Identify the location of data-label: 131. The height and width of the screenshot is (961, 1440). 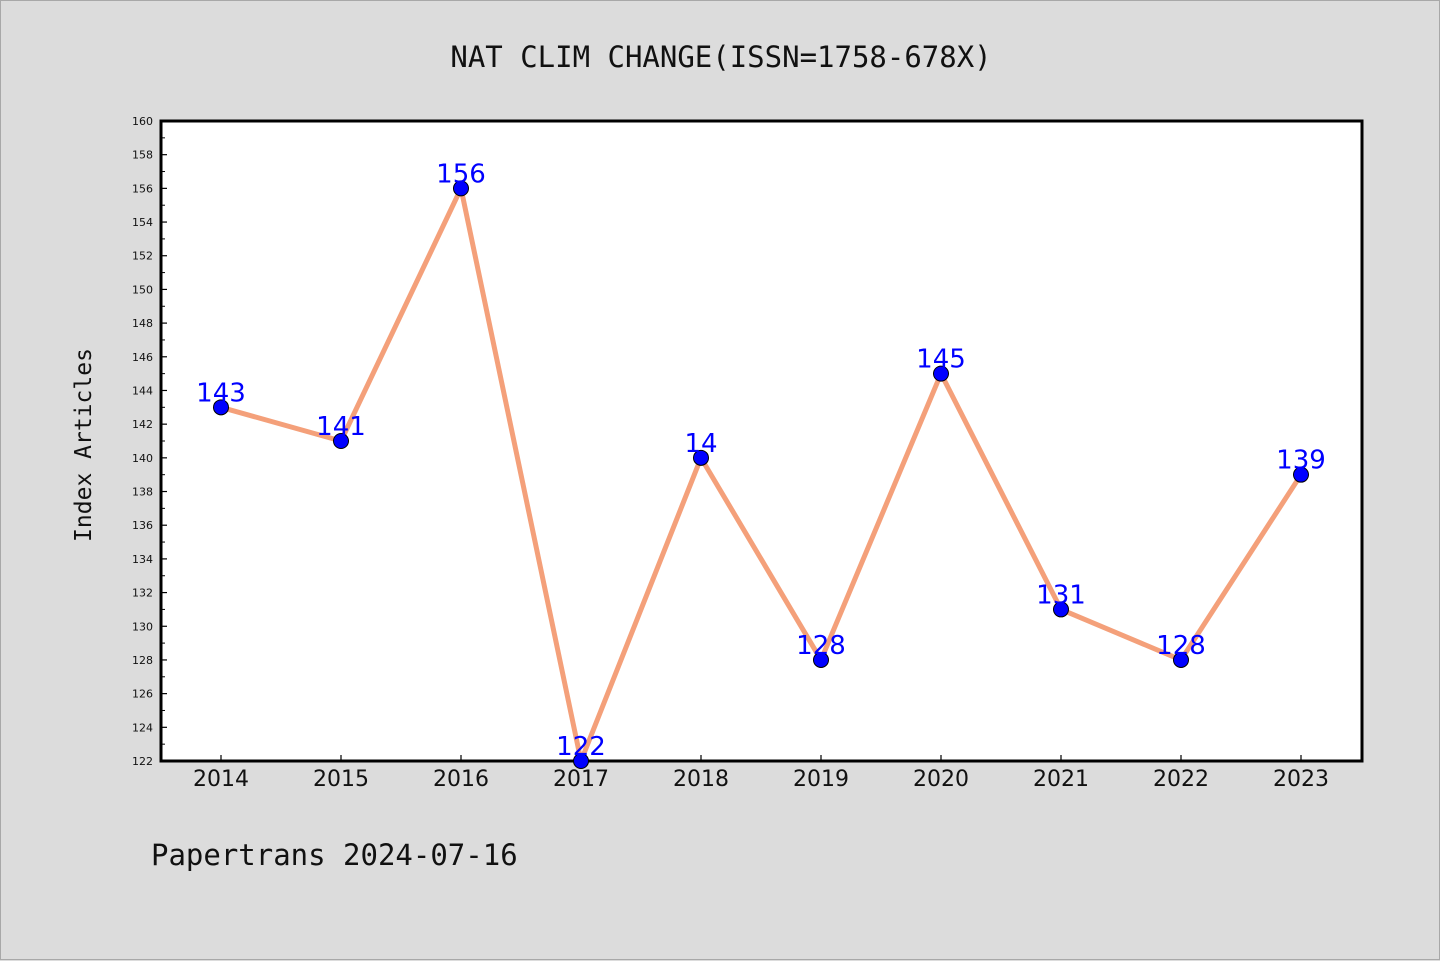
(1061, 595).